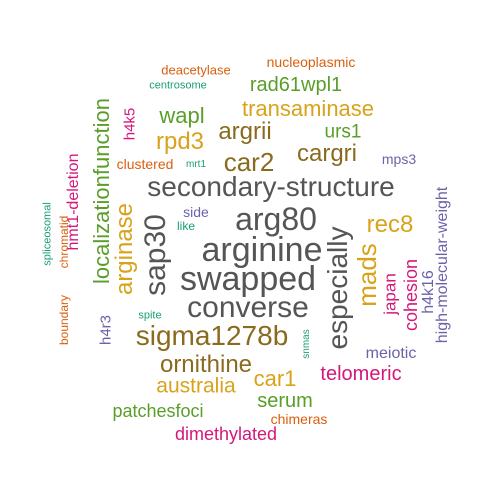 The width and height of the screenshot is (500, 500). I want to click on word-serum: serum, so click(285, 401).